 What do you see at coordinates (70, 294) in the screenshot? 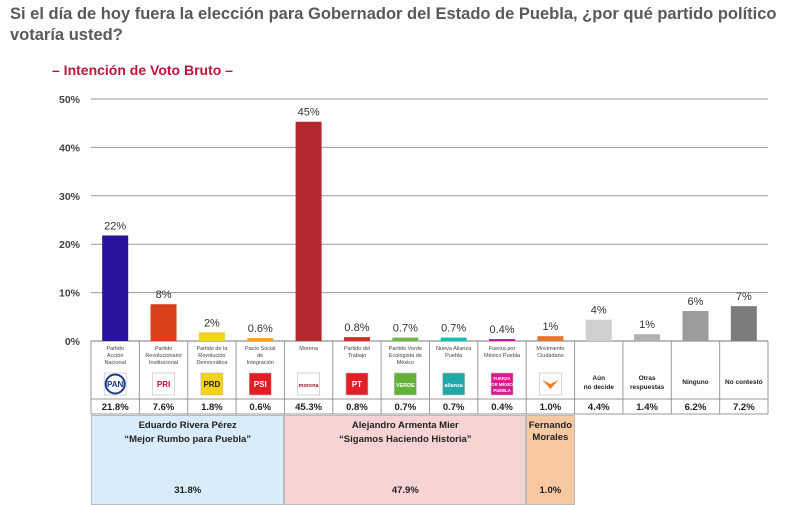
I see `y-tick-label: 10%` at bounding box center [70, 294].